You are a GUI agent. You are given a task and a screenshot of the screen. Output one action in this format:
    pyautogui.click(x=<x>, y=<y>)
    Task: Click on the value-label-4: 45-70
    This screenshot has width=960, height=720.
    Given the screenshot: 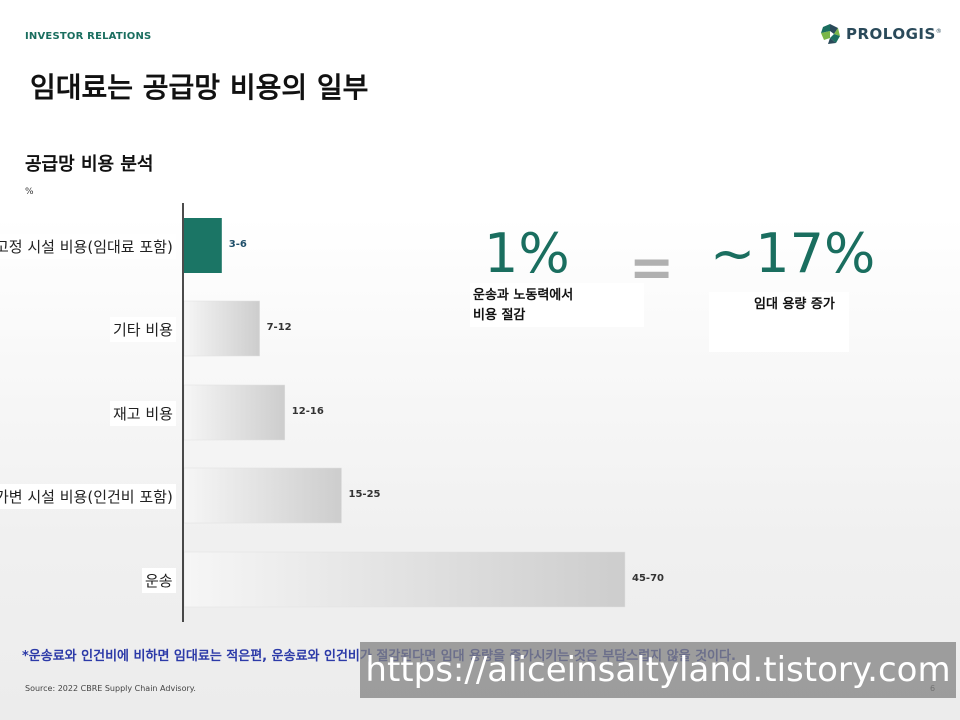 What is the action you would take?
    pyautogui.click(x=648, y=578)
    